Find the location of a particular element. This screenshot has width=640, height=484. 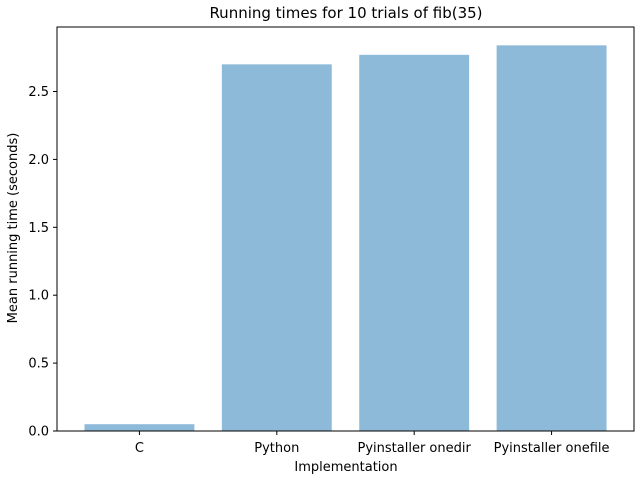

chart-title: Running times for 10 trials of fib(35) is located at coordinates (345, 13).